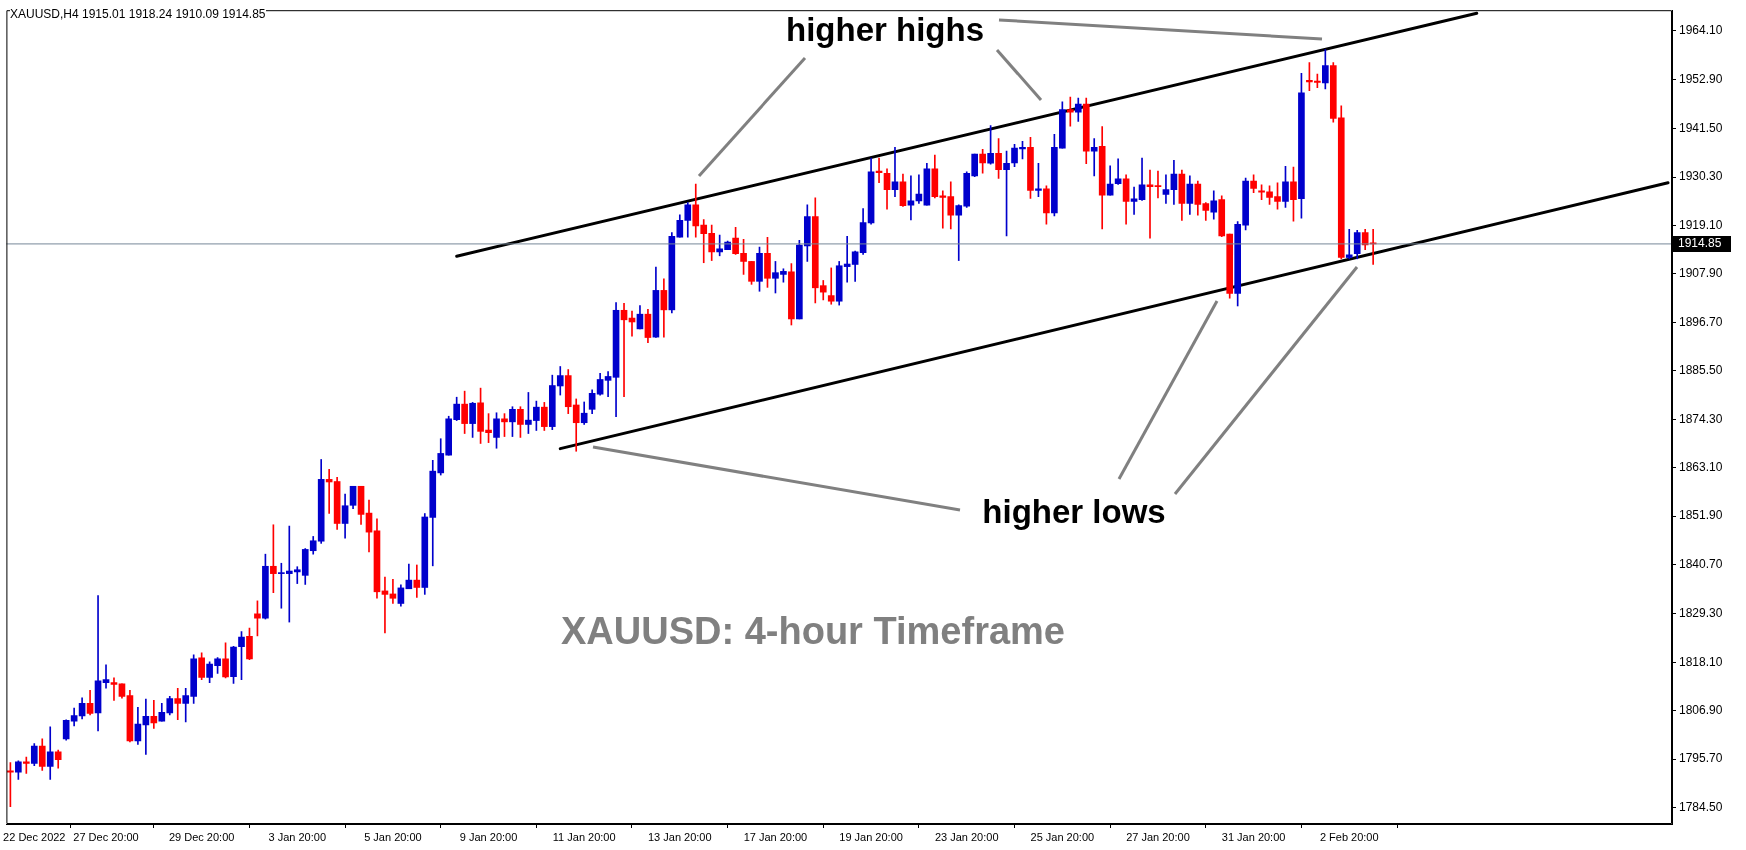  What do you see at coordinates (1701, 515) in the screenshot?
I see `y-tick-label: 1851.90` at bounding box center [1701, 515].